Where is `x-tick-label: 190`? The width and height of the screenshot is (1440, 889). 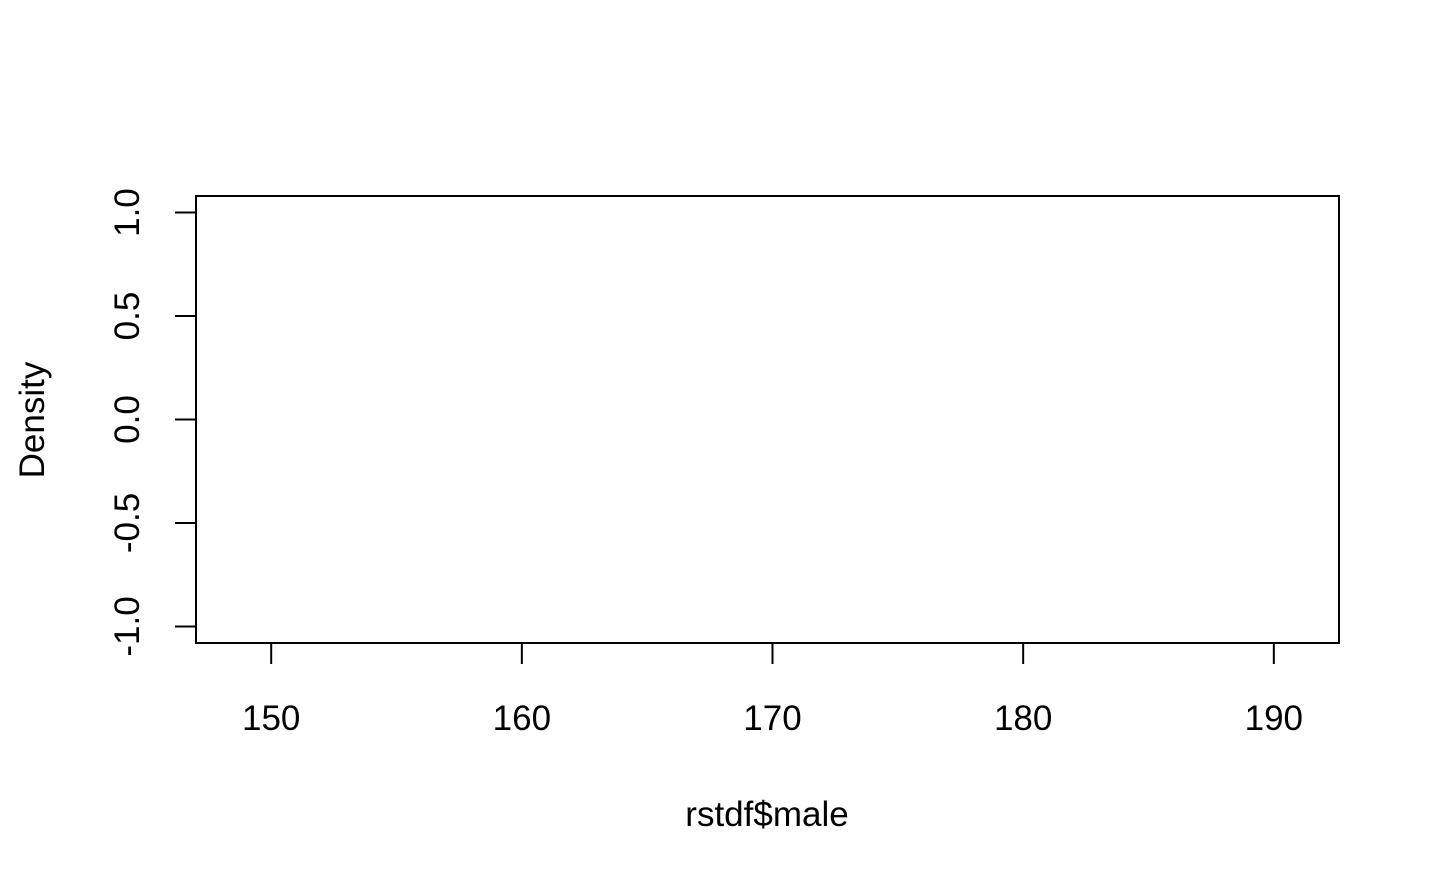 x-tick-label: 190 is located at coordinates (1274, 718).